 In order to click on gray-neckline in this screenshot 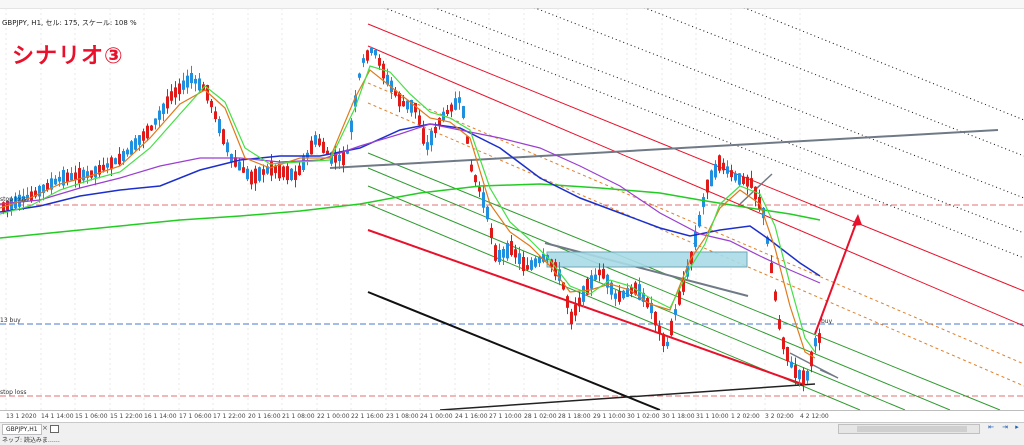, I will do `click(664, 149)`.